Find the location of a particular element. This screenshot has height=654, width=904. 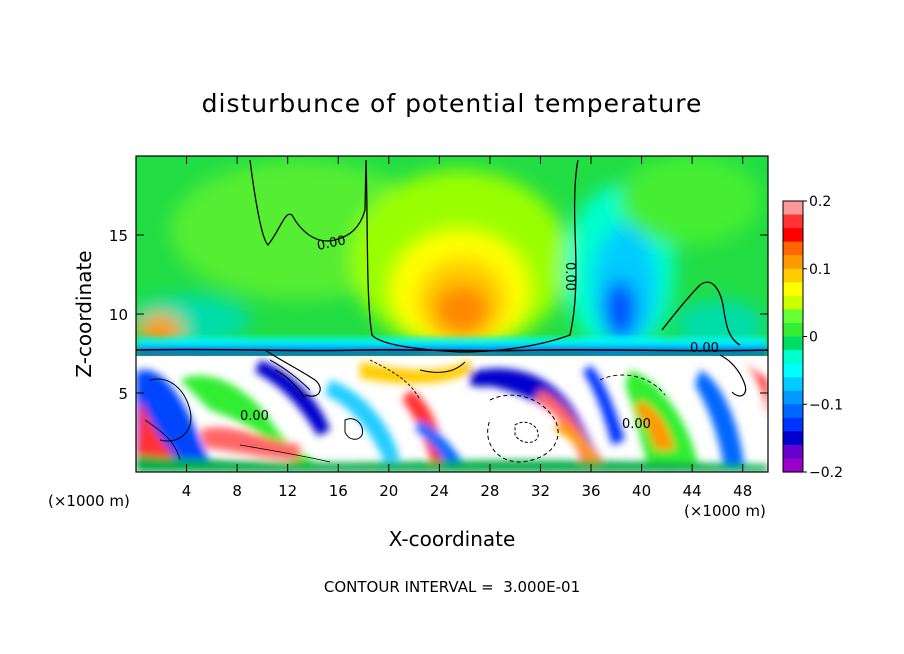

y-tick-label: 5 is located at coordinates (123, 394).